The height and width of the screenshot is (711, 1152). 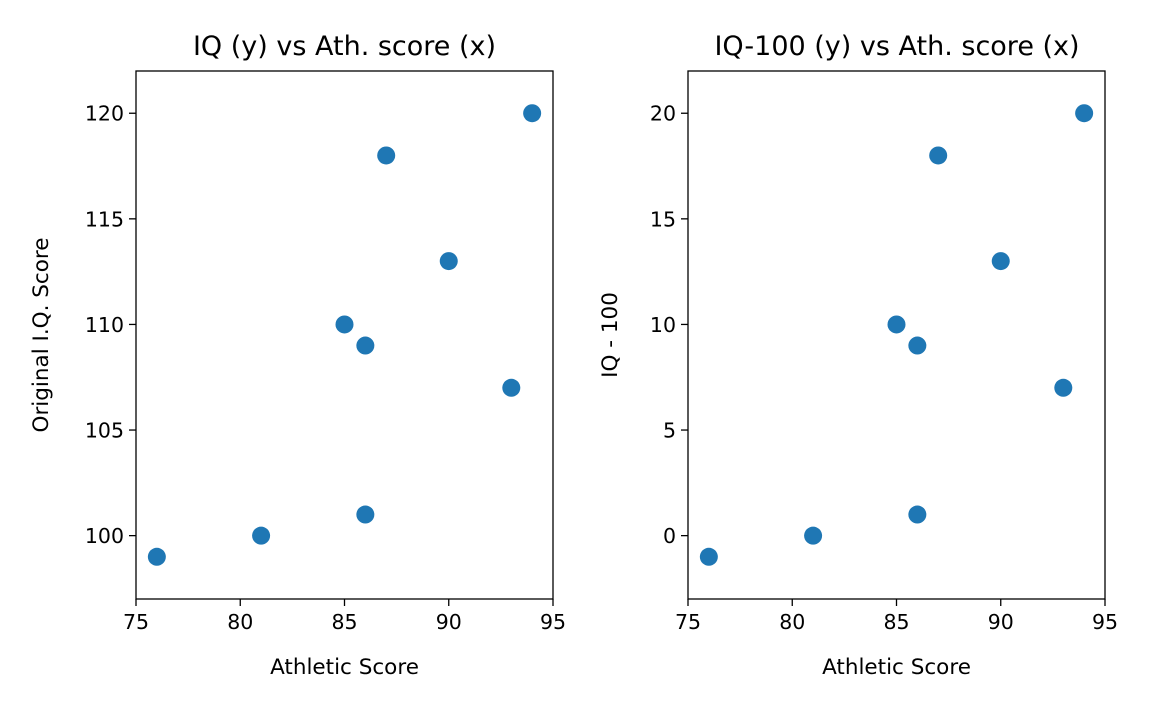 I want to click on right-y-tick-label: 5, so click(x=669, y=431).